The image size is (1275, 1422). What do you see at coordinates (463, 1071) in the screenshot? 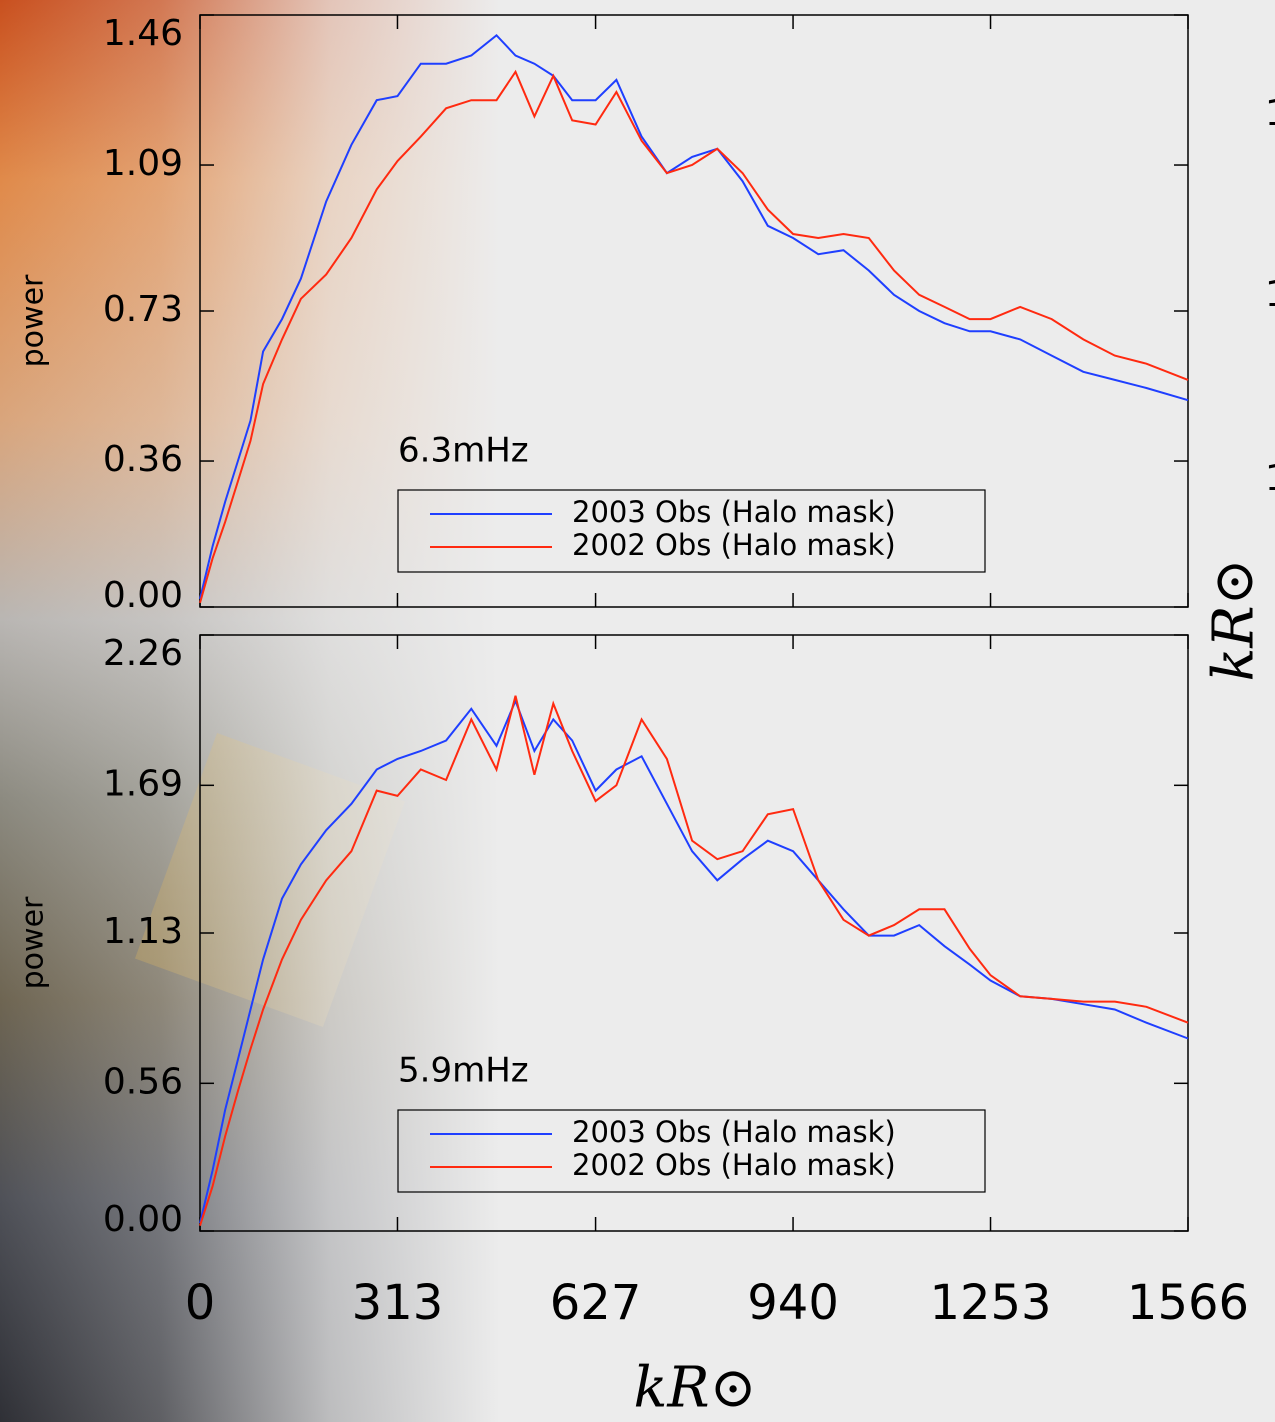
I see `annotation: 5.9mHz` at bounding box center [463, 1071].